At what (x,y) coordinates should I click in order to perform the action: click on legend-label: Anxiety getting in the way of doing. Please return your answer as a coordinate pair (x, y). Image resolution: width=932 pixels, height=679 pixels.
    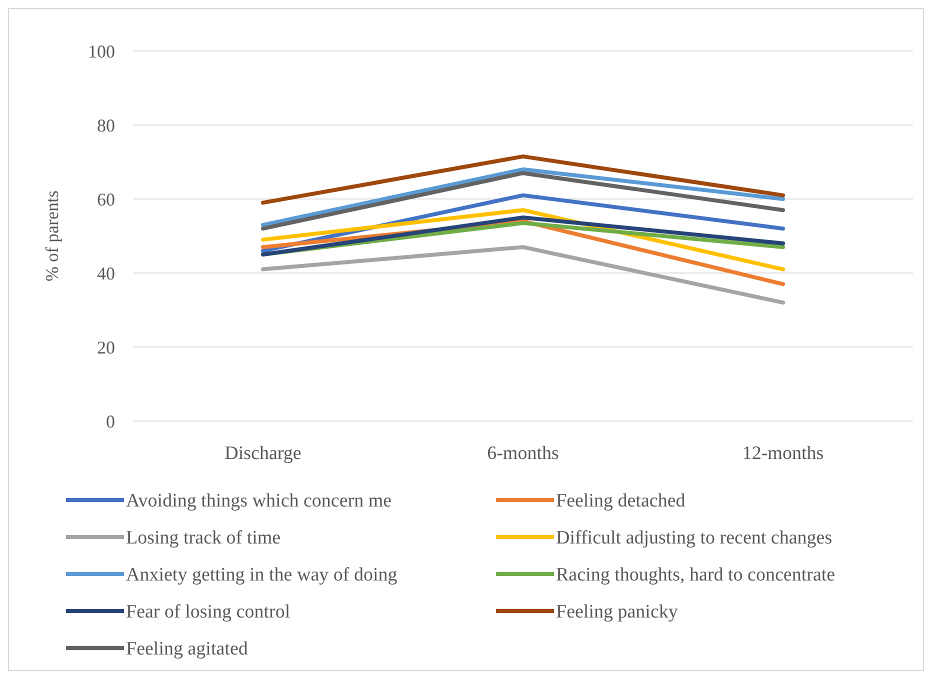
    Looking at the image, I should click on (262, 575).